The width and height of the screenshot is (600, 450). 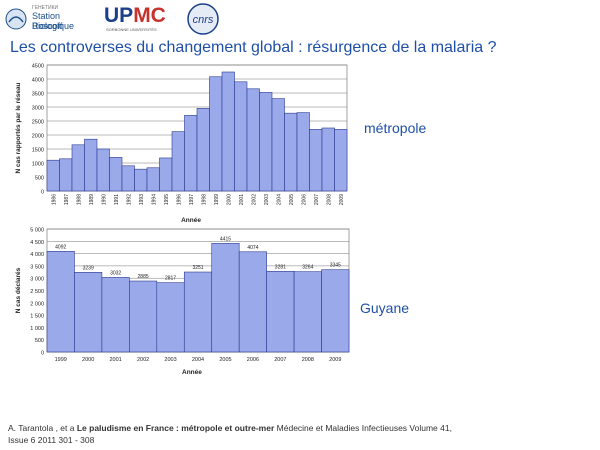 What do you see at coordinates (154, 199) in the screenshot?
I see `x-tick-label: 1994` at bounding box center [154, 199].